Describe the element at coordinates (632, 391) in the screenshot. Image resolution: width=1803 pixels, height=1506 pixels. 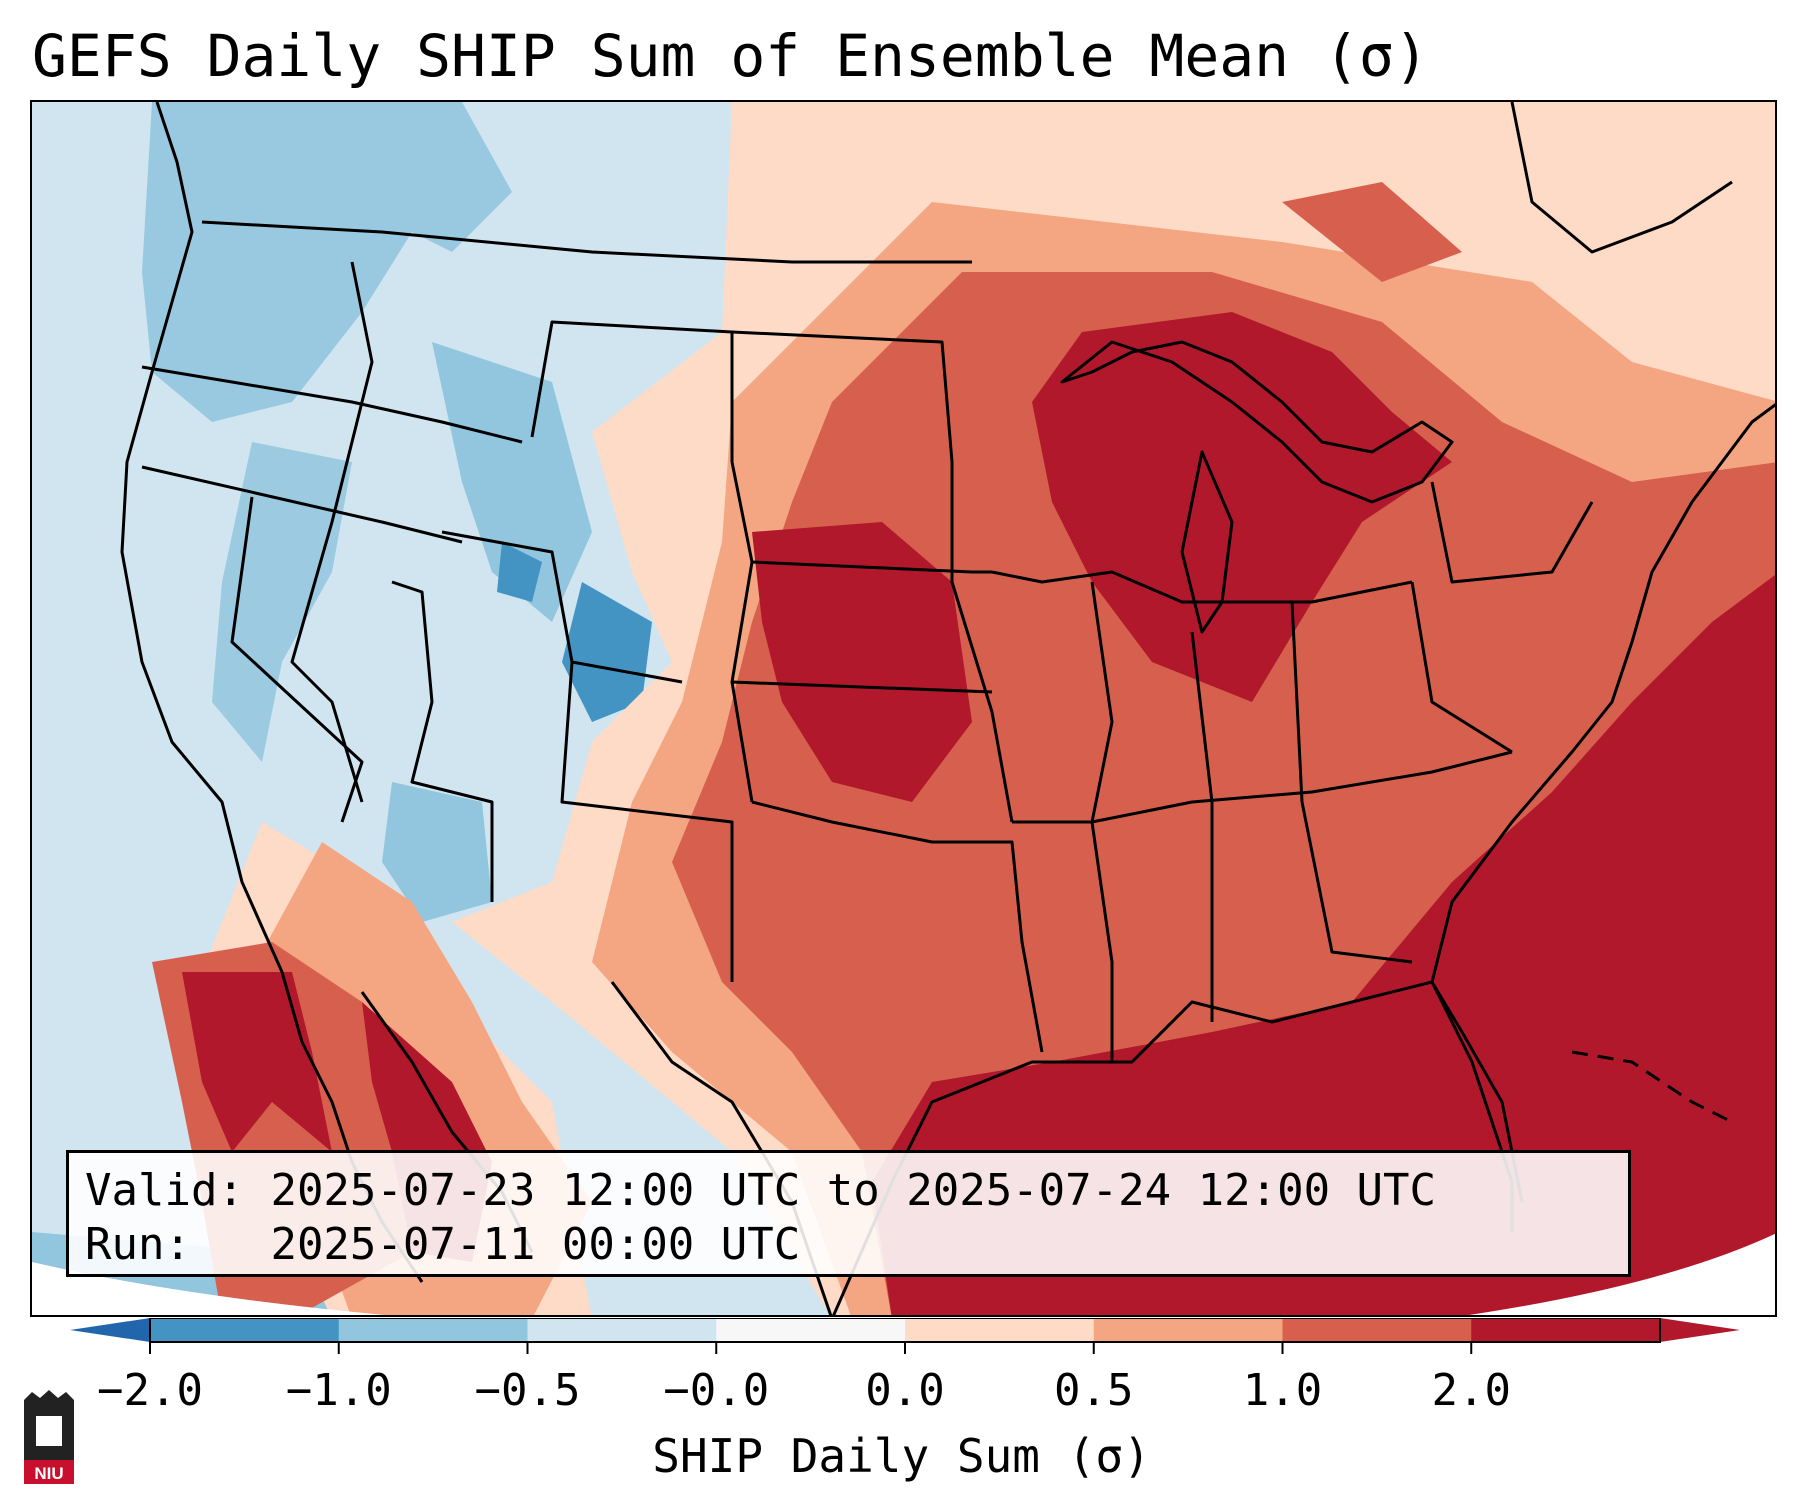
I see `border-wyoming` at that location.